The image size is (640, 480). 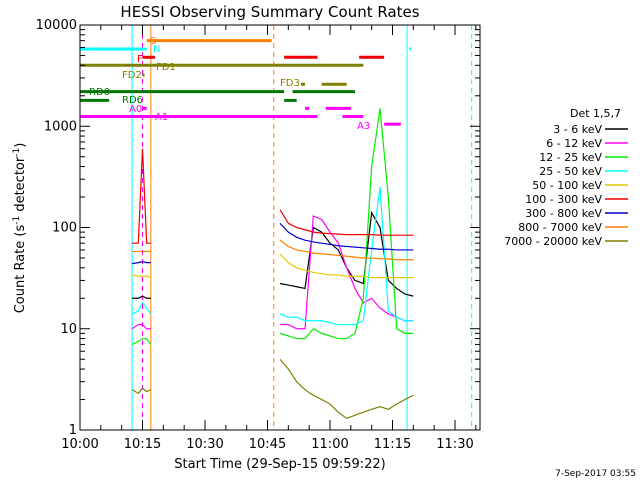 I want to click on legend-entry-label: 25 - 50 keV, so click(x=570, y=171).